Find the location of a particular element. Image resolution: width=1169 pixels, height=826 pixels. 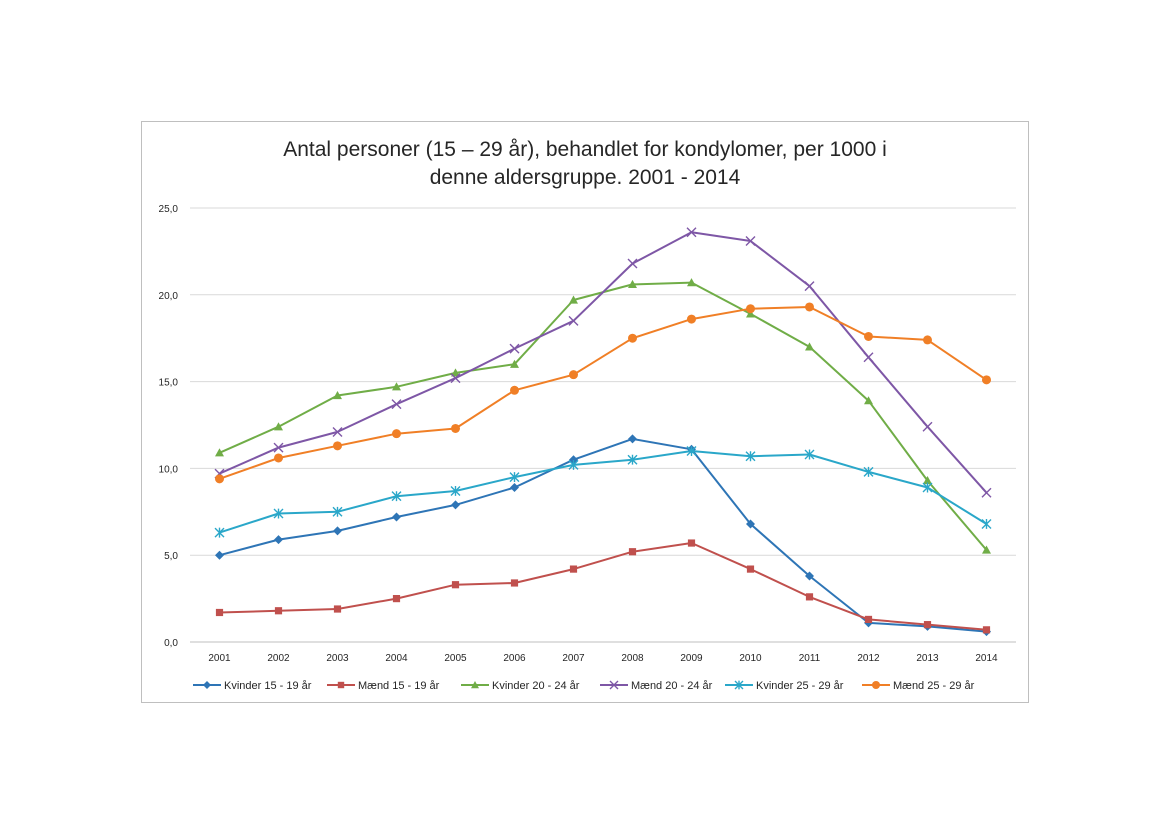

x-tick-label: 2008 is located at coordinates (632, 658).